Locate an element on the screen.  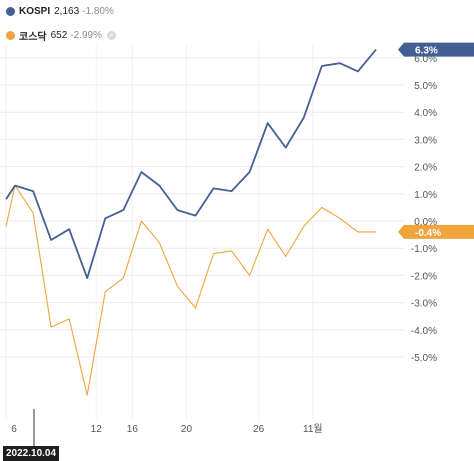
x-tick-label: 11월 is located at coordinates (313, 429).